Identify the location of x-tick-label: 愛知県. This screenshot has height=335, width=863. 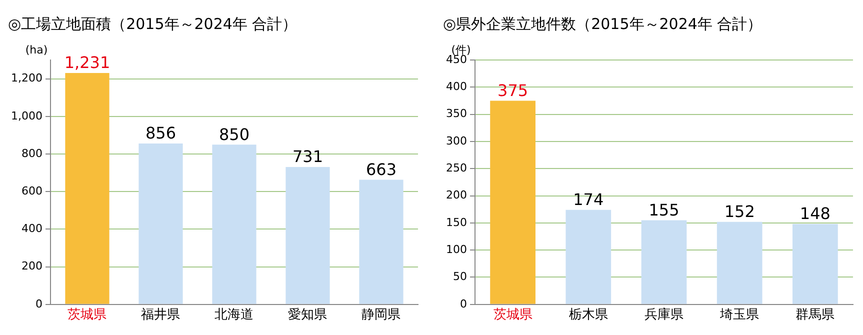
(308, 315).